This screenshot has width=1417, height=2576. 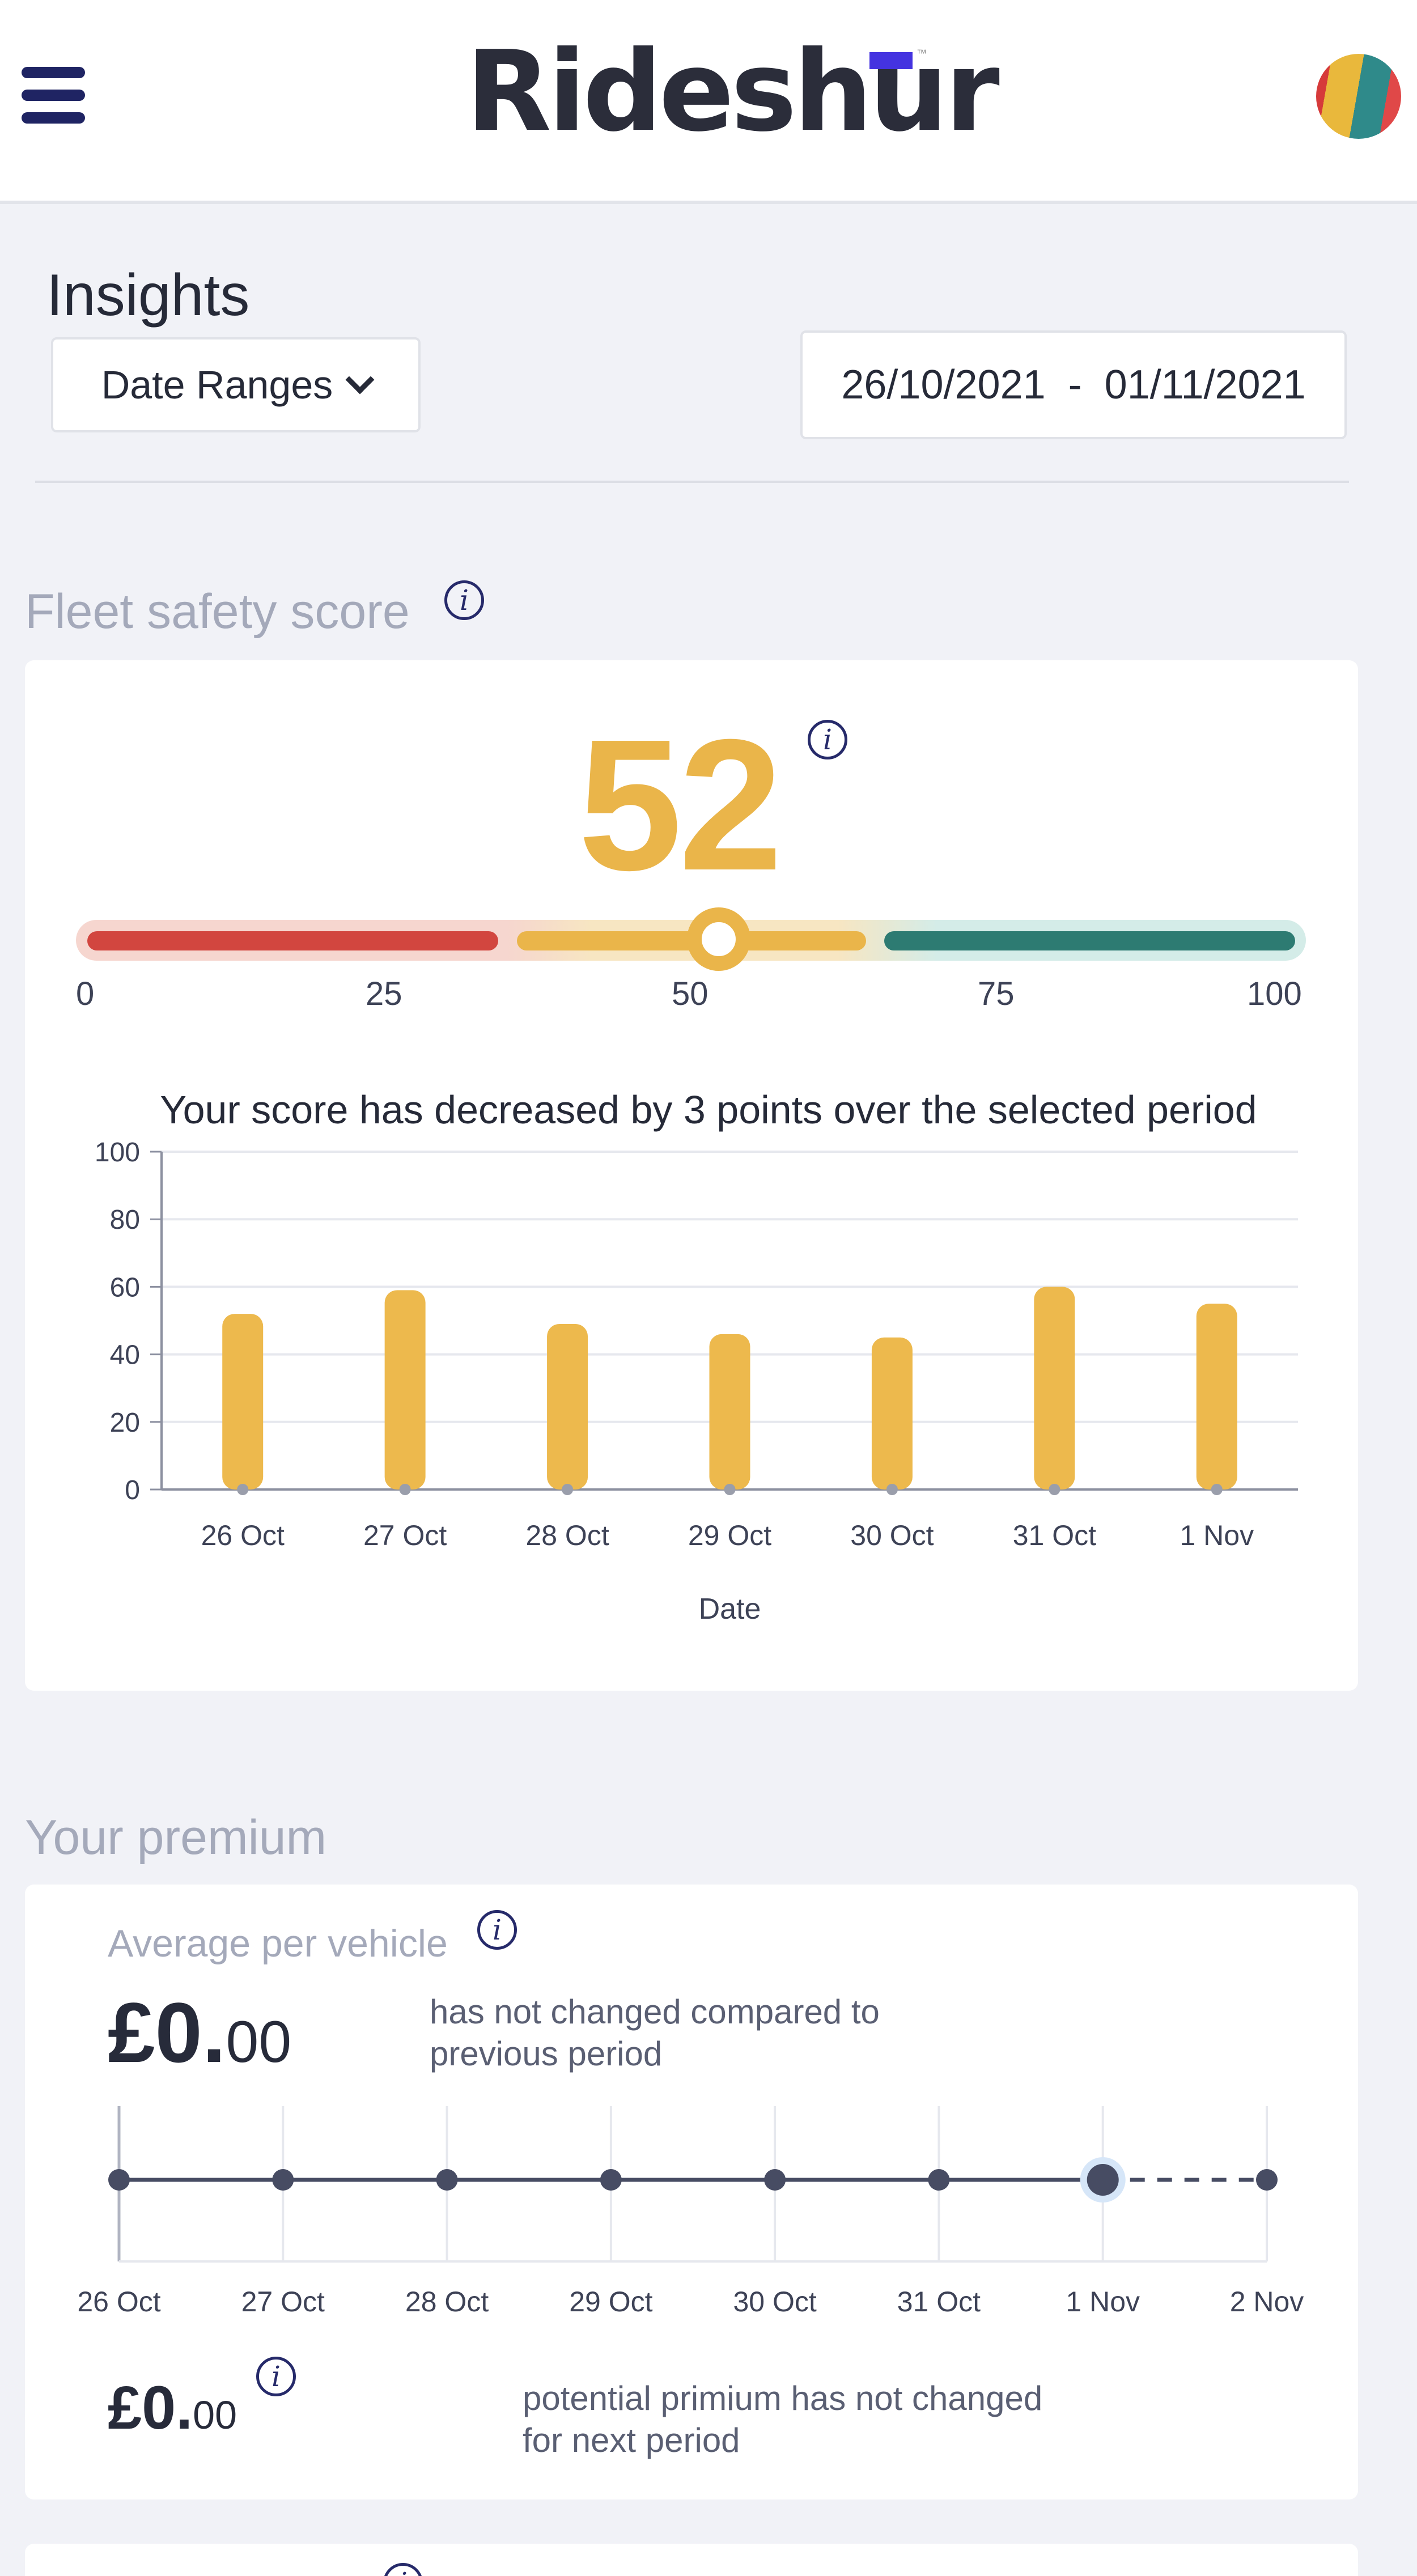 I want to click on timeline-label: 2 Nov, so click(x=1267, y=2302).